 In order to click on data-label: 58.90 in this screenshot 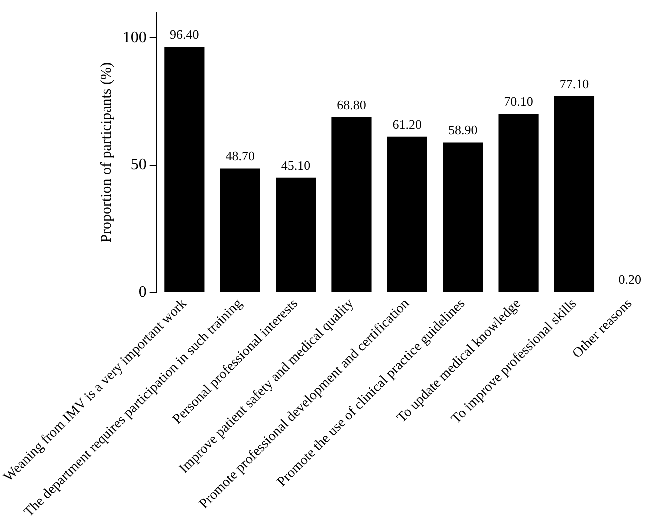, I will do `click(463, 130)`.